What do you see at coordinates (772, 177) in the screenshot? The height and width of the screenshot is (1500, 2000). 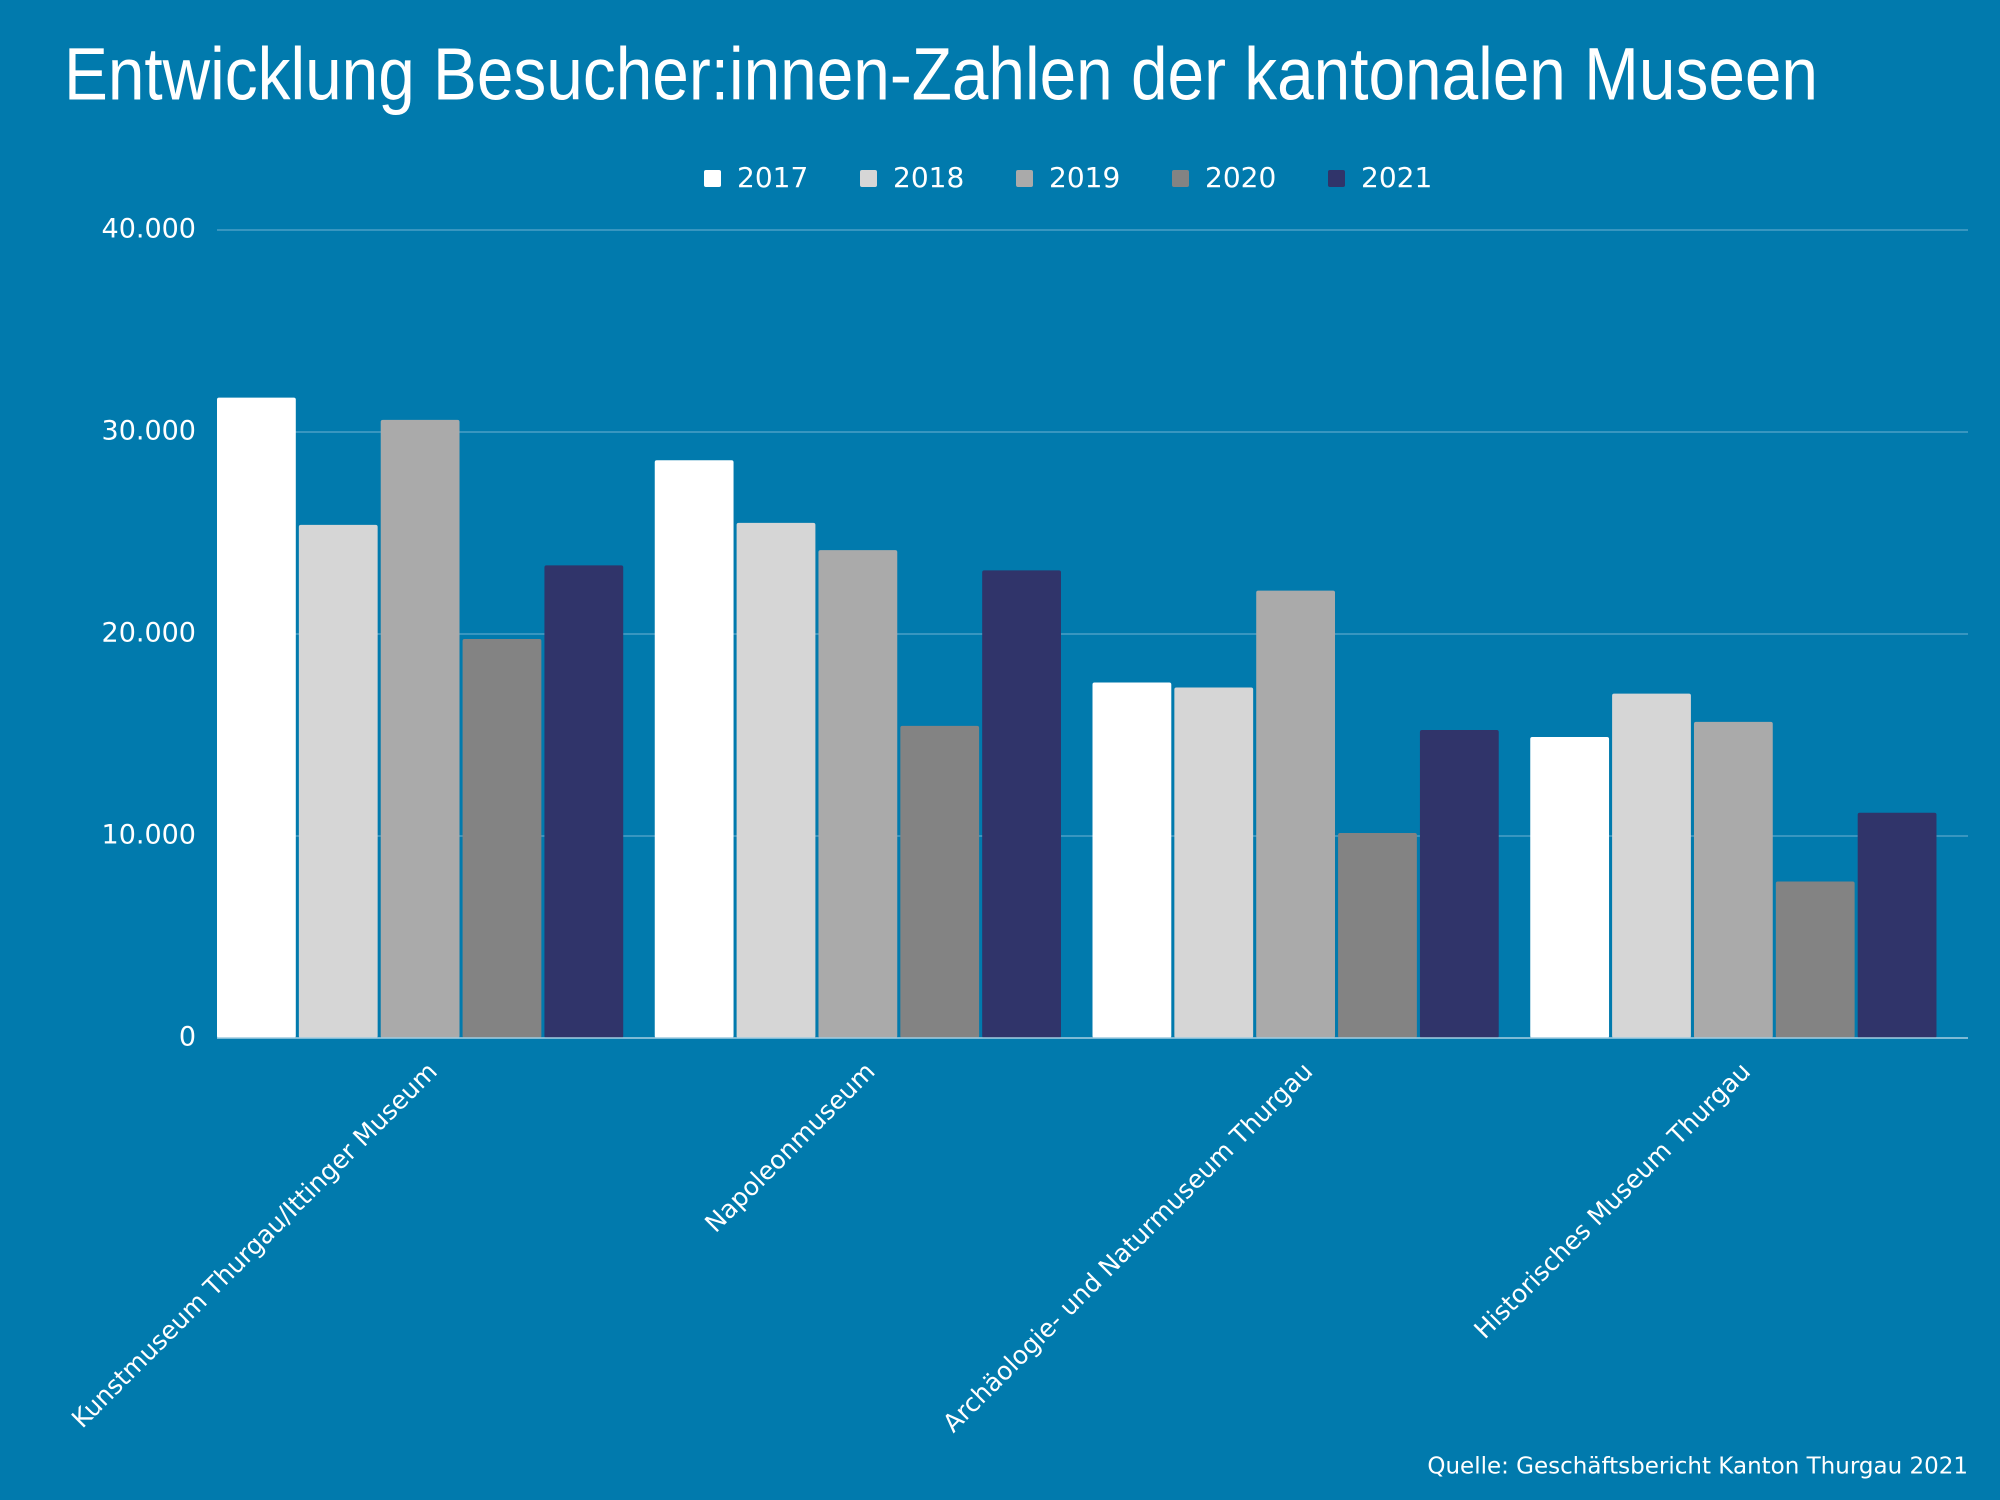 I see `legend-label: 2017` at bounding box center [772, 177].